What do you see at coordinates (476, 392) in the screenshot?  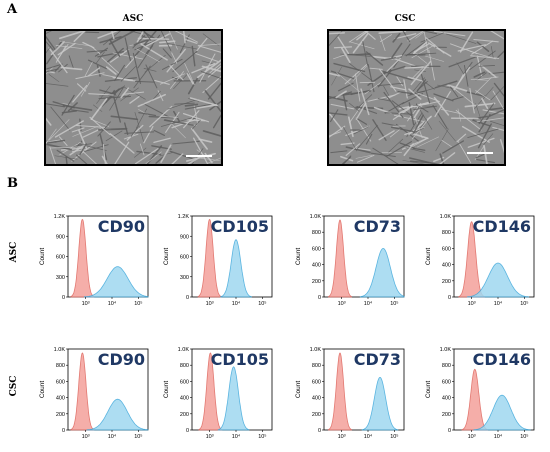 I see `histogram-csc-cd146: 0 200 400 600 800 1.0K 10³ 10⁴ 10⁵ Count CD146` at bounding box center [476, 392].